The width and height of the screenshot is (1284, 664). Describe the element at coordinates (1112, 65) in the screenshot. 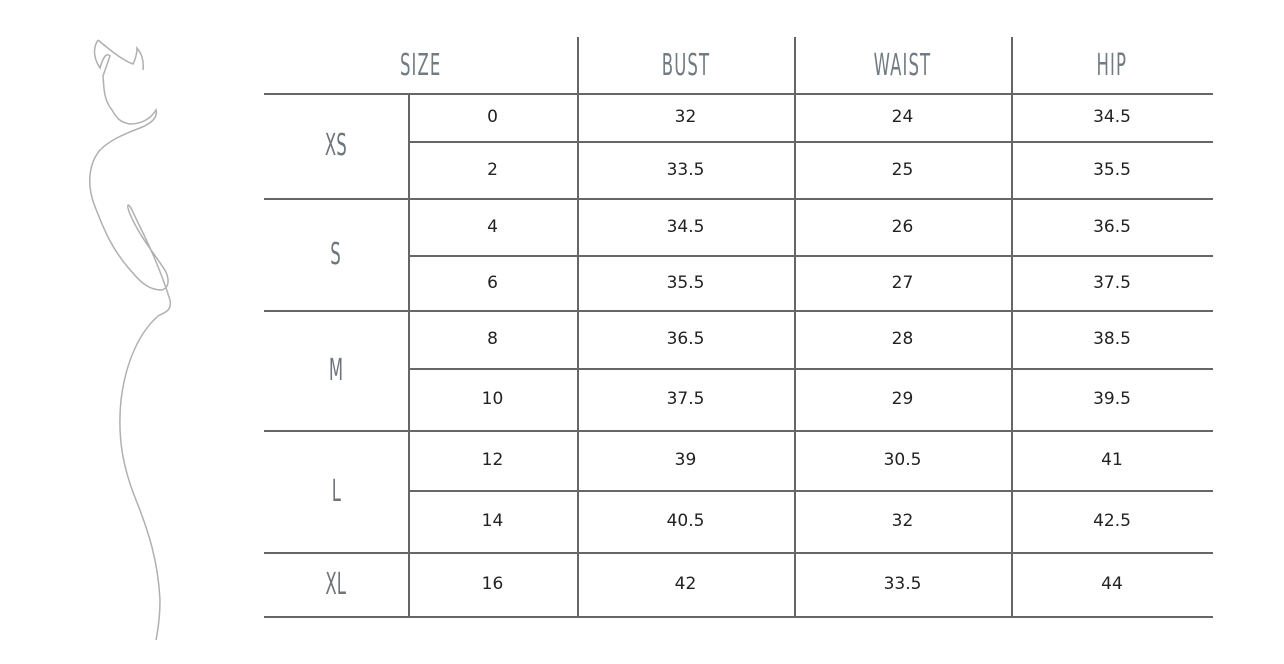

I see `header-hip: HIP` at that location.